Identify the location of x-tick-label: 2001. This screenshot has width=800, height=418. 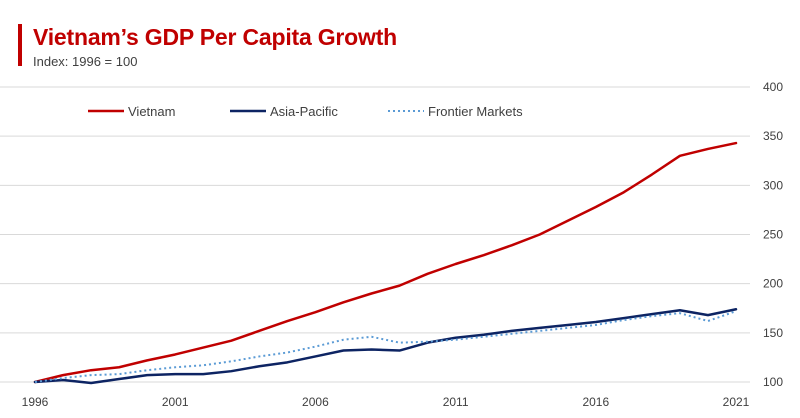
(175, 402).